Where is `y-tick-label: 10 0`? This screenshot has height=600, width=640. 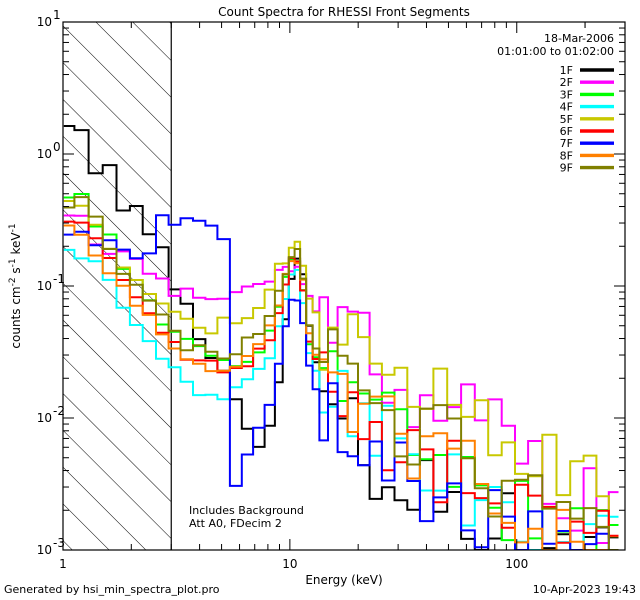
y-tick-label: 10 0 is located at coordinates (49, 150).